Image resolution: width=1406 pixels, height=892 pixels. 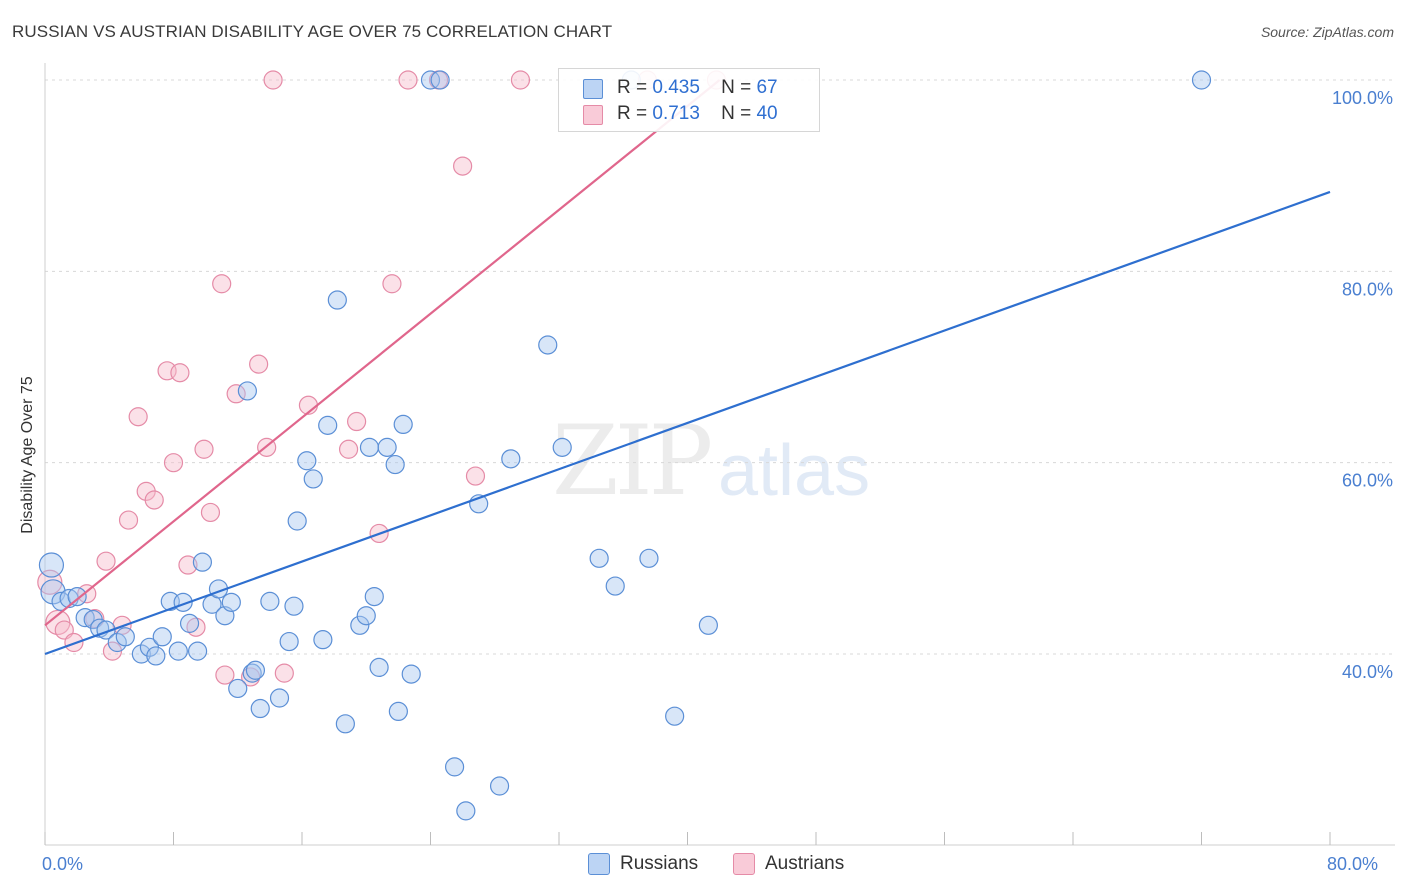 What do you see at coordinates (1362, 98) in the screenshot?
I see `y-tick-label: 100.0%` at bounding box center [1362, 98].